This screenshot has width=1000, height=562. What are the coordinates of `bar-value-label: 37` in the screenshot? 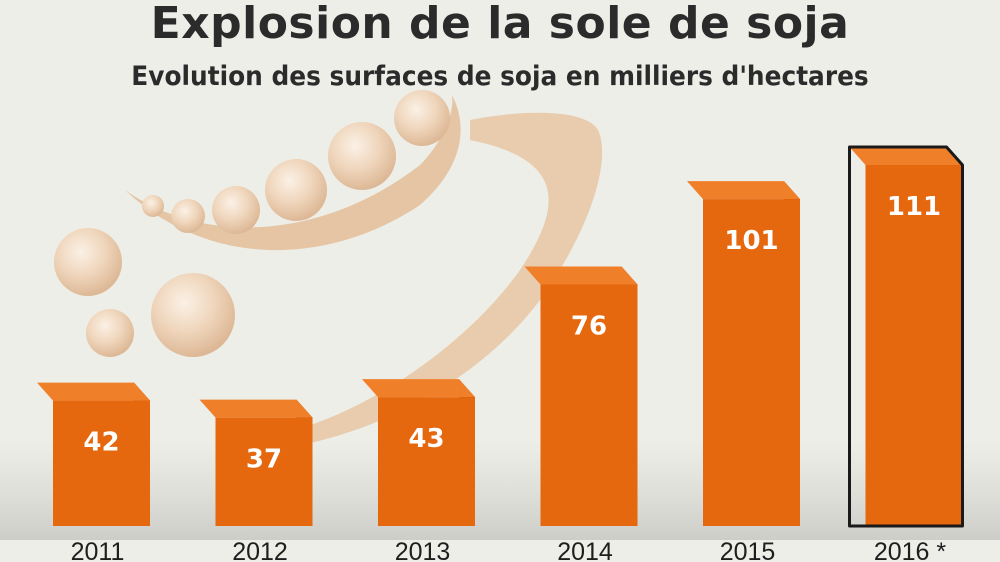 It's located at (264, 460).